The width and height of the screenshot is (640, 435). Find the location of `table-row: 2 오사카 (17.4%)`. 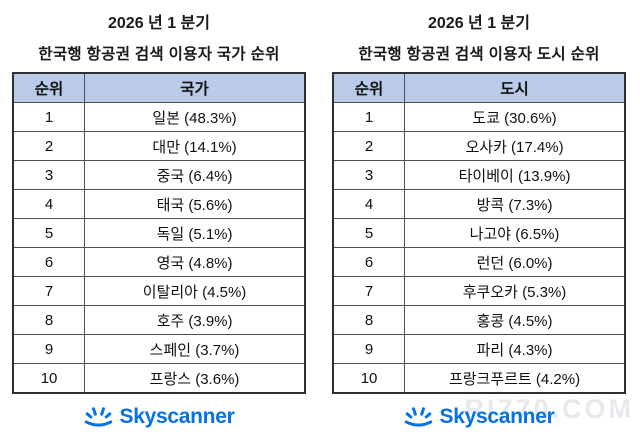

table-row: 2 오사카 (17.4%) is located at coordinates (479, 146).